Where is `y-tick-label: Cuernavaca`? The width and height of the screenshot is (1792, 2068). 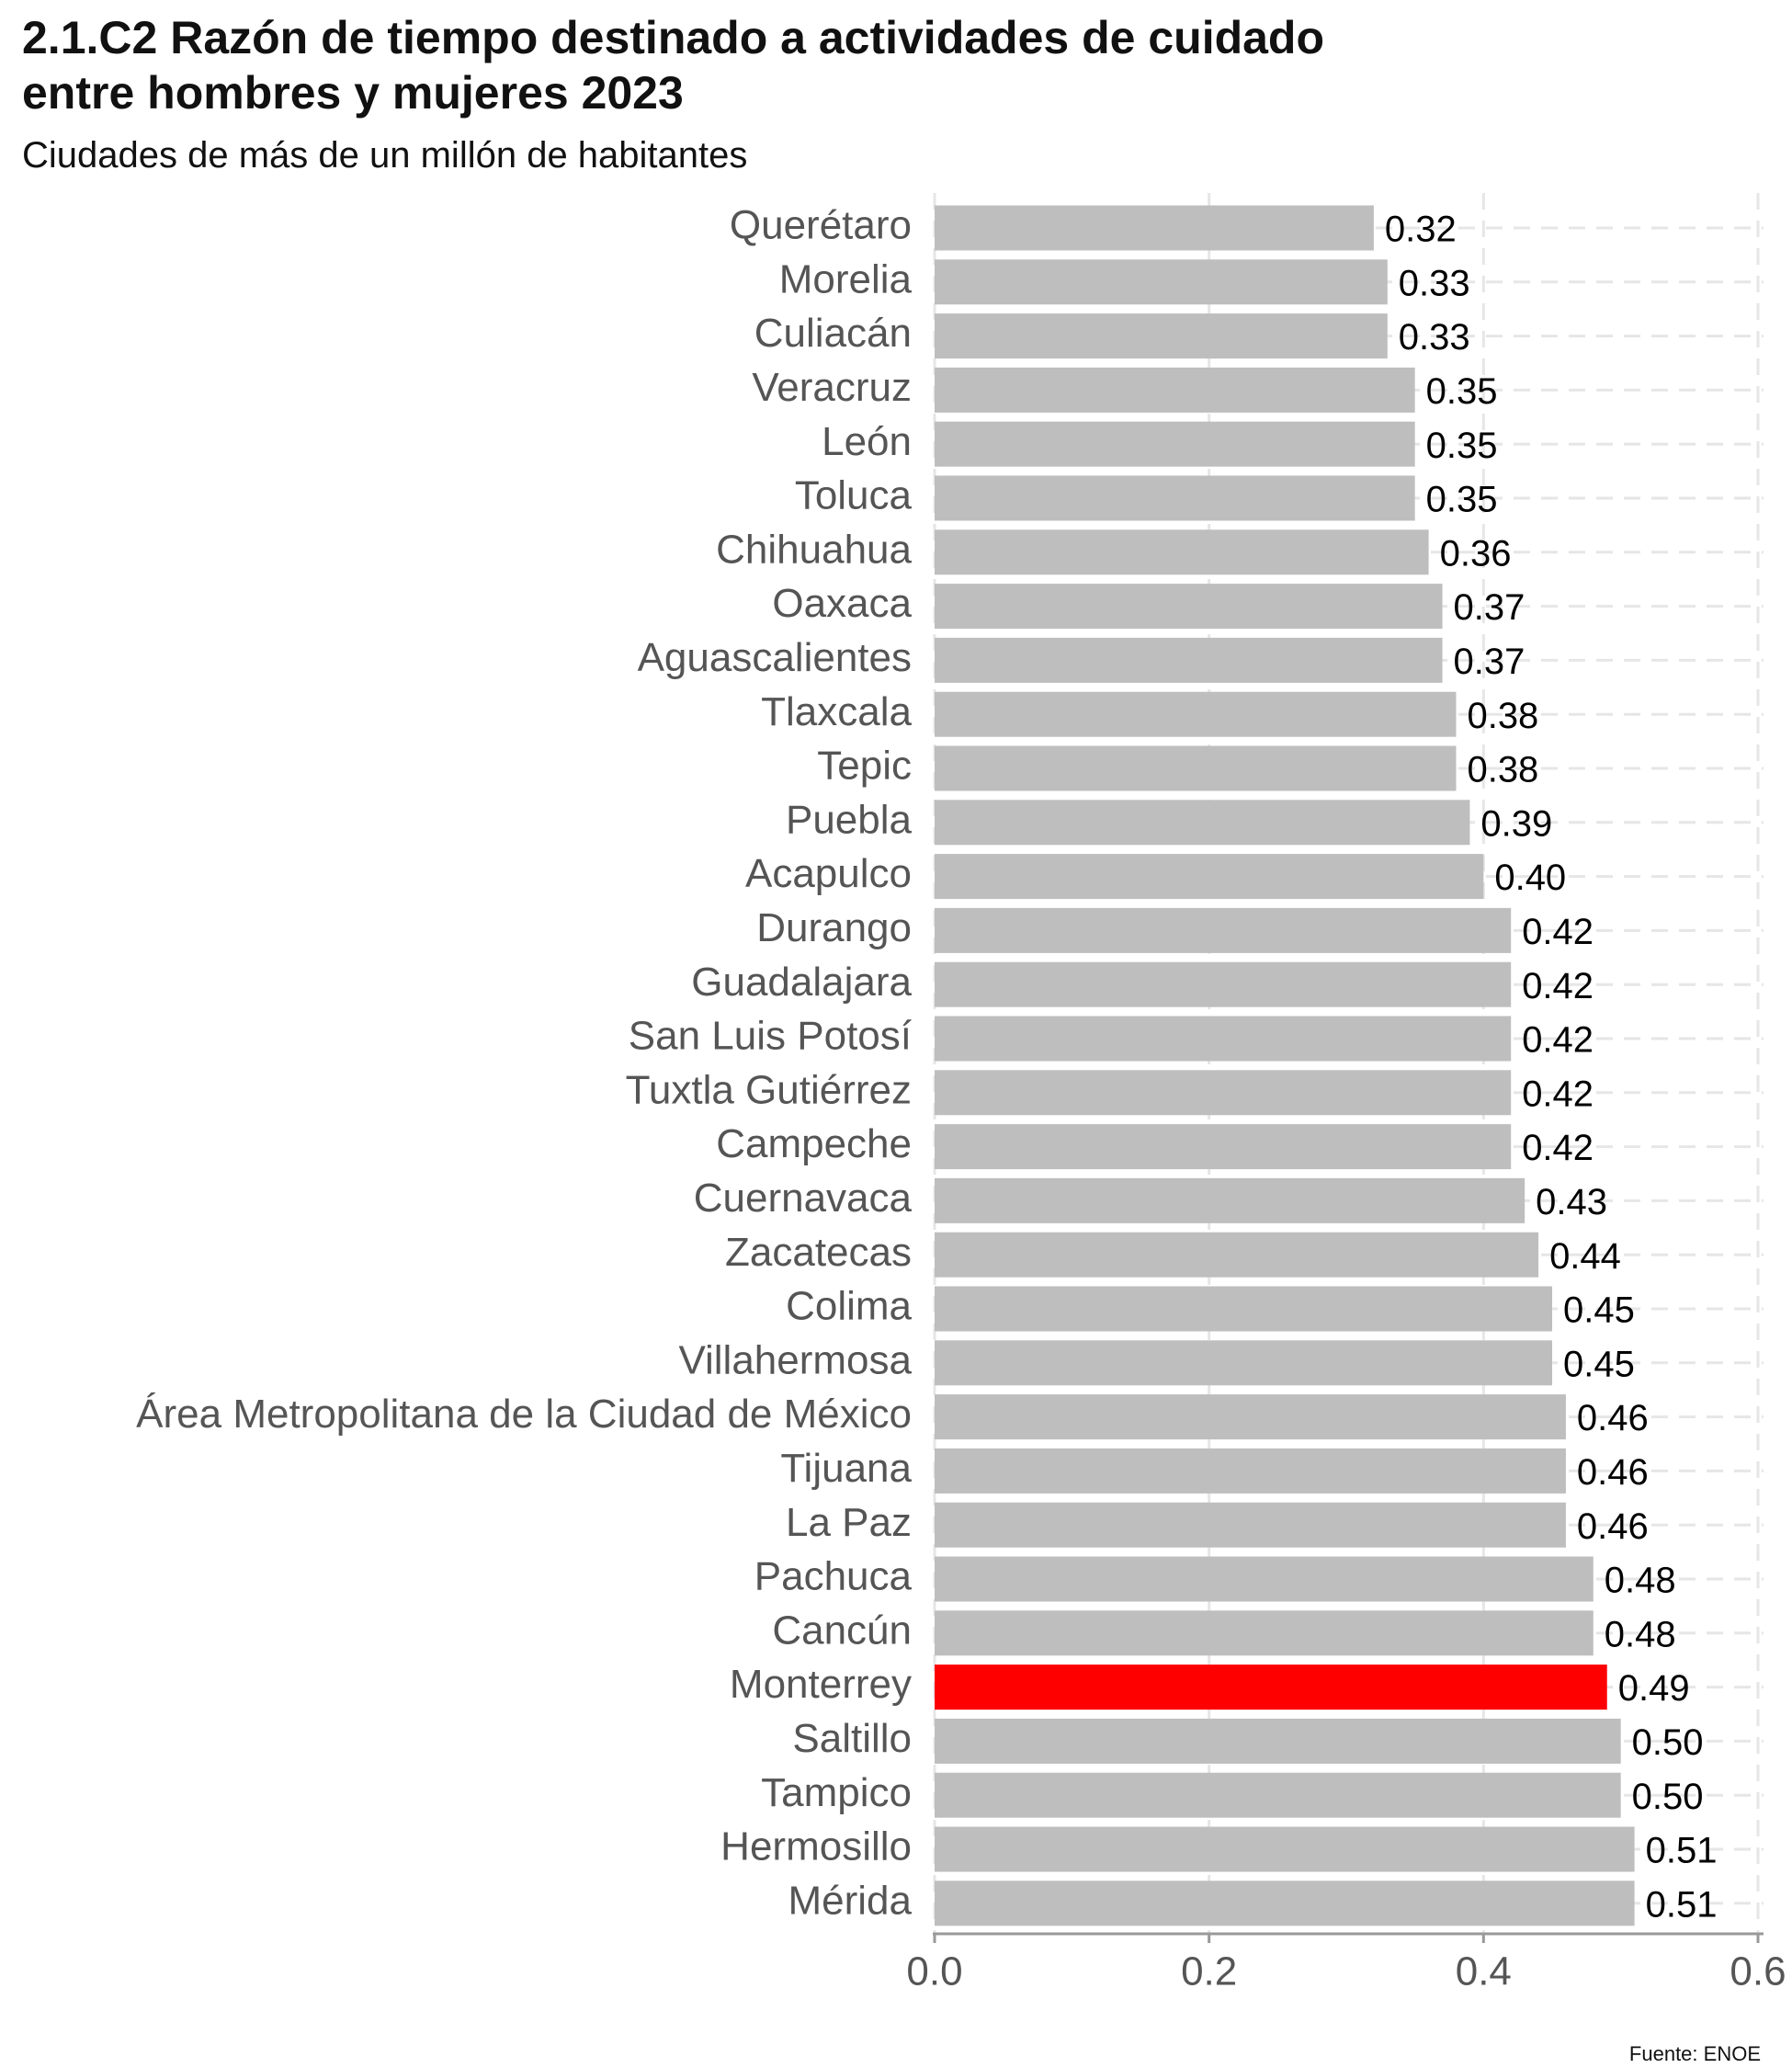 y-tick-label: Cuernavaca is located at coordinates (803, 1198).